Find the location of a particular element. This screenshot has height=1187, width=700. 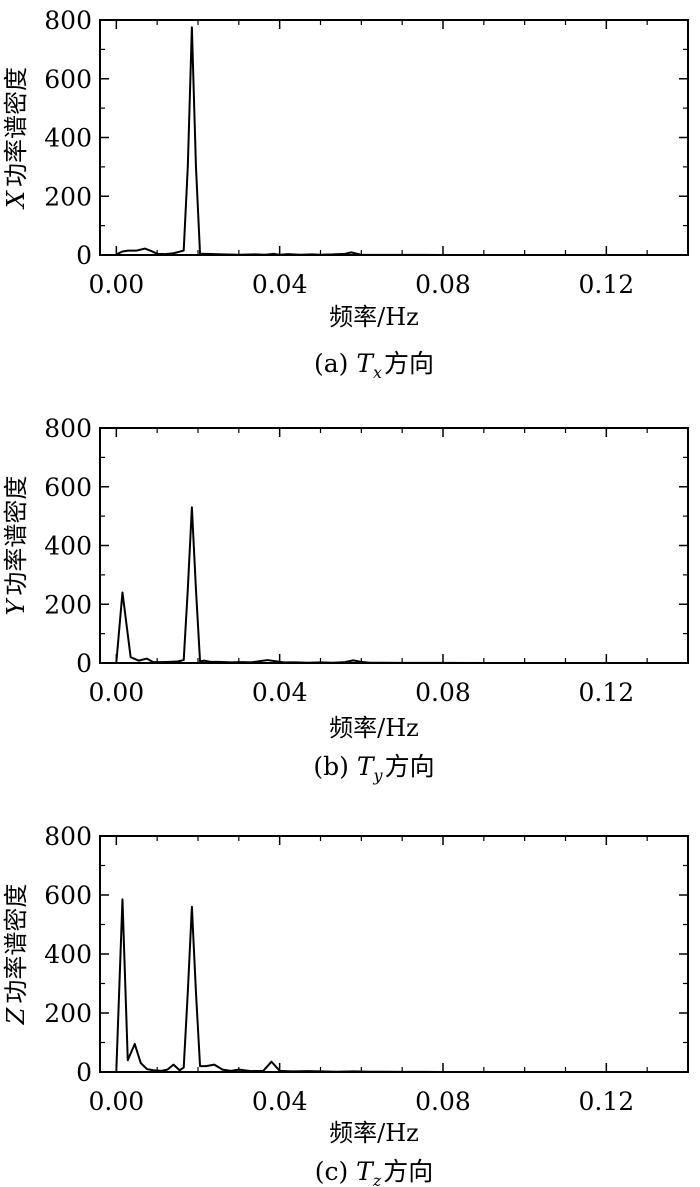

y-axis-label-letter: Z is located at coordinates (16, 1015).